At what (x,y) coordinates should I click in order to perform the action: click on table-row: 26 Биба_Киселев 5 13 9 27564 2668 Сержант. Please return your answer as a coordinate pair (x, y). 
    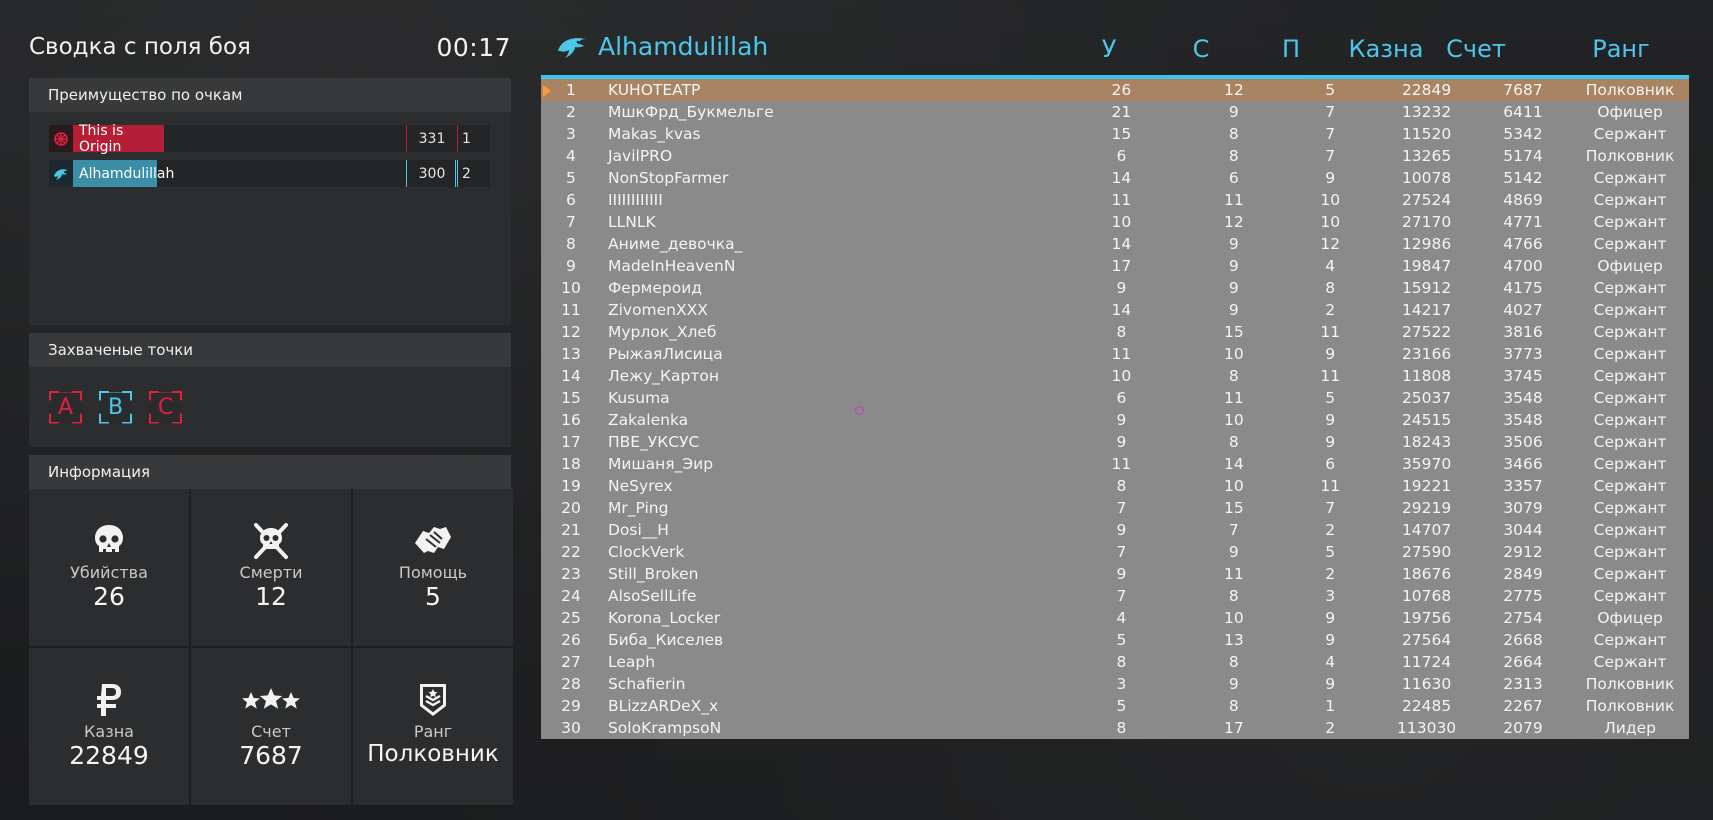
    Looking at the image, I should click on (1115, 640).